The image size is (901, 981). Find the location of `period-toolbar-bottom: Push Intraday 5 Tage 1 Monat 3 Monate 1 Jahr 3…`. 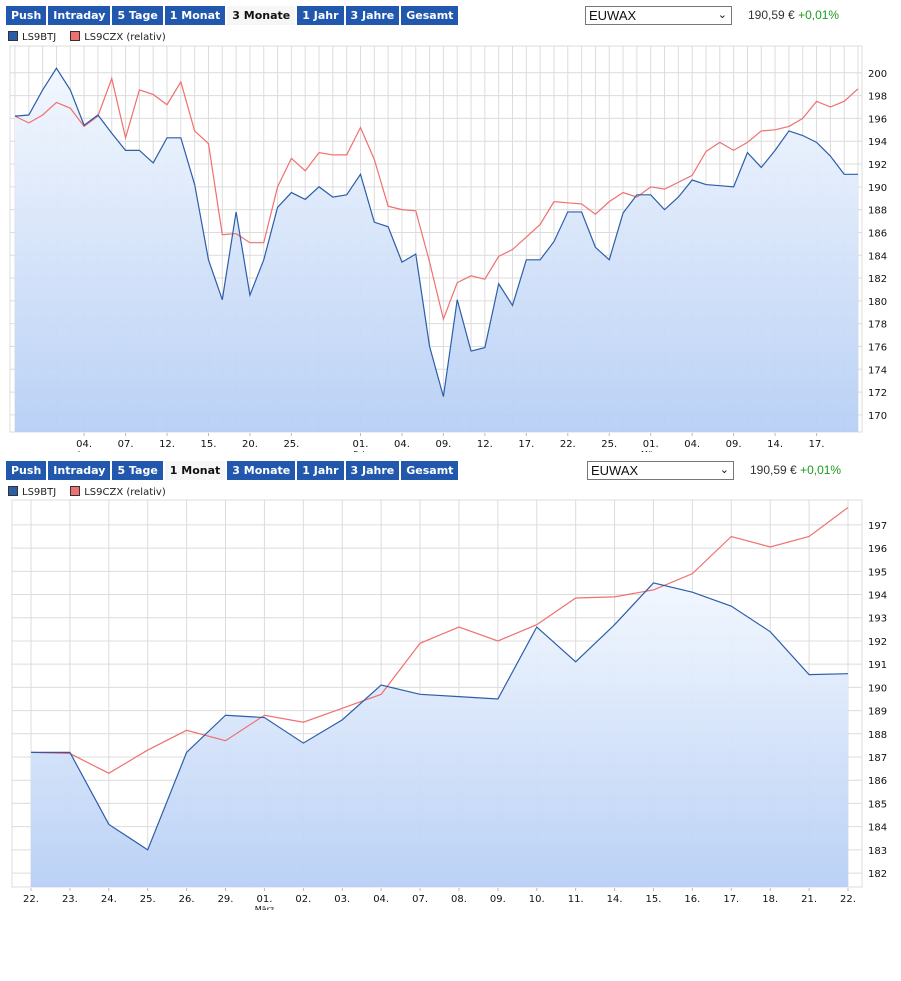

period-toolbar-bottom: Push Intraday 5 Tage 1 Monat 3 Monate 1 Jahr 3… is located at coordinates (232, 470).